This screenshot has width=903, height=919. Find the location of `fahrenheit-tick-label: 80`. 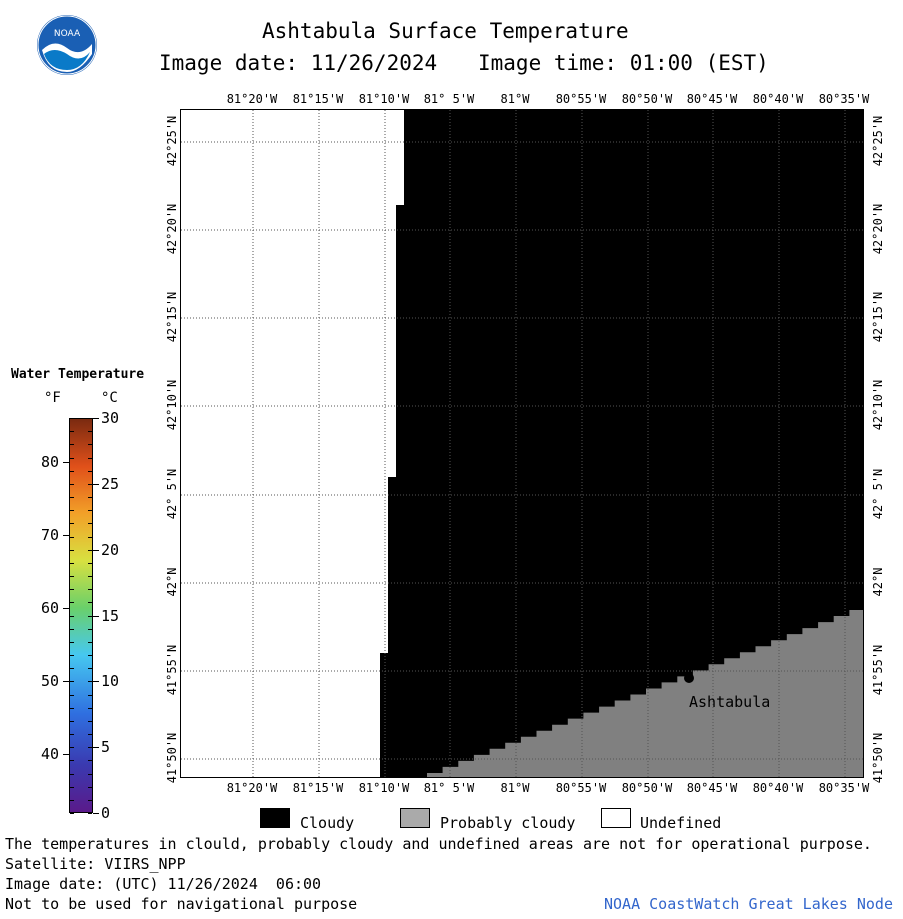

fahrenheit-tick-label: 80 is located at coordinates (49, 461).